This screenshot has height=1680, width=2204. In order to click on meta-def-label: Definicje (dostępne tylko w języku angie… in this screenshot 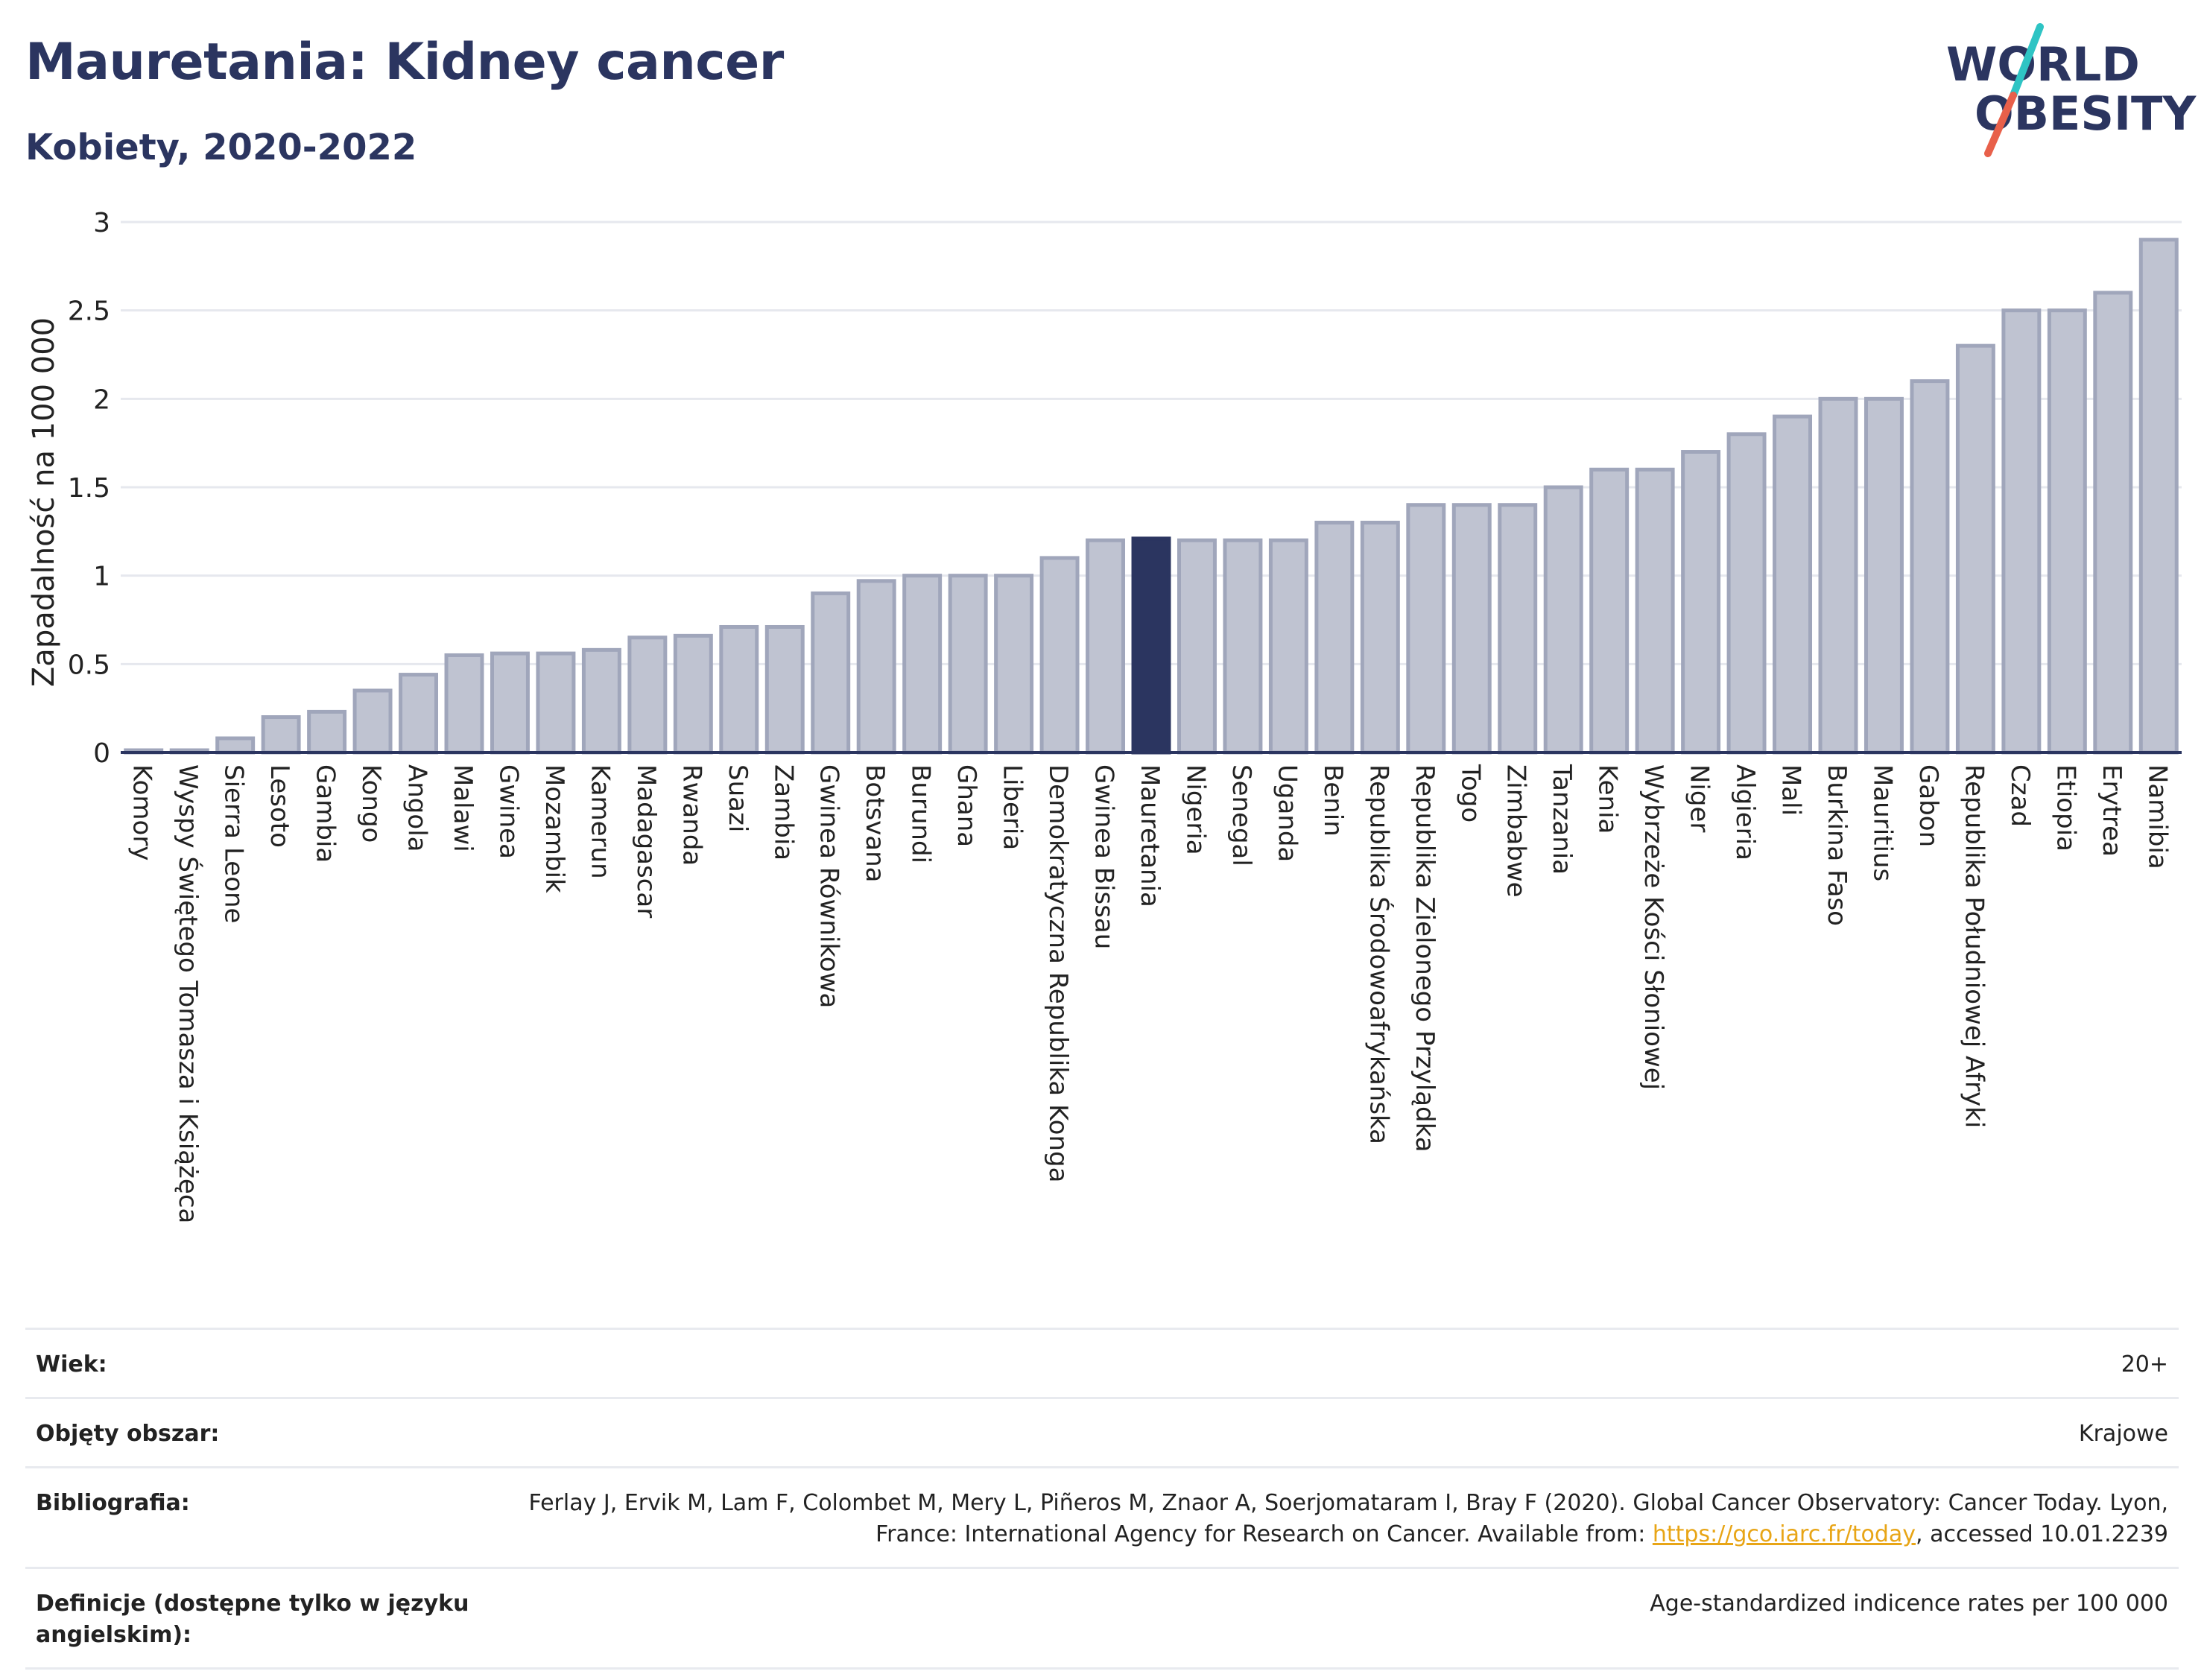, I will do `click(252, 1619)`.